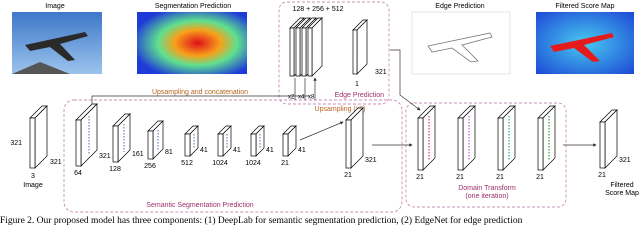 Image resolution: width=640 pixels, height=240 pixels. Describe the element at coordinates (487, 188) in the screenshot. I see `dt-label: Domain Transform` at that location.